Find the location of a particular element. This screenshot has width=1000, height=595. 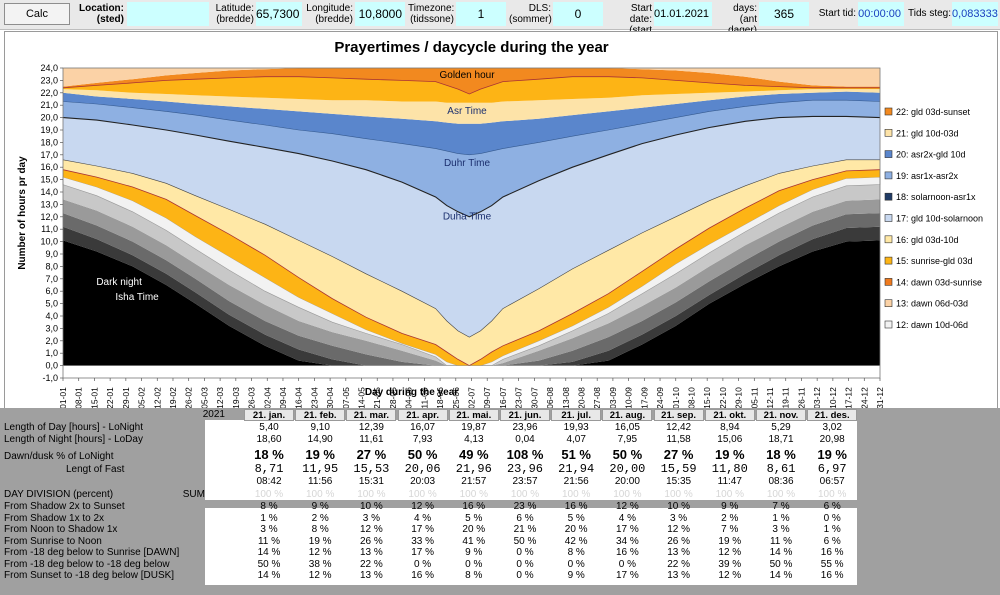

x-tick-label: 01-10 is located at coordinates (676, 397).